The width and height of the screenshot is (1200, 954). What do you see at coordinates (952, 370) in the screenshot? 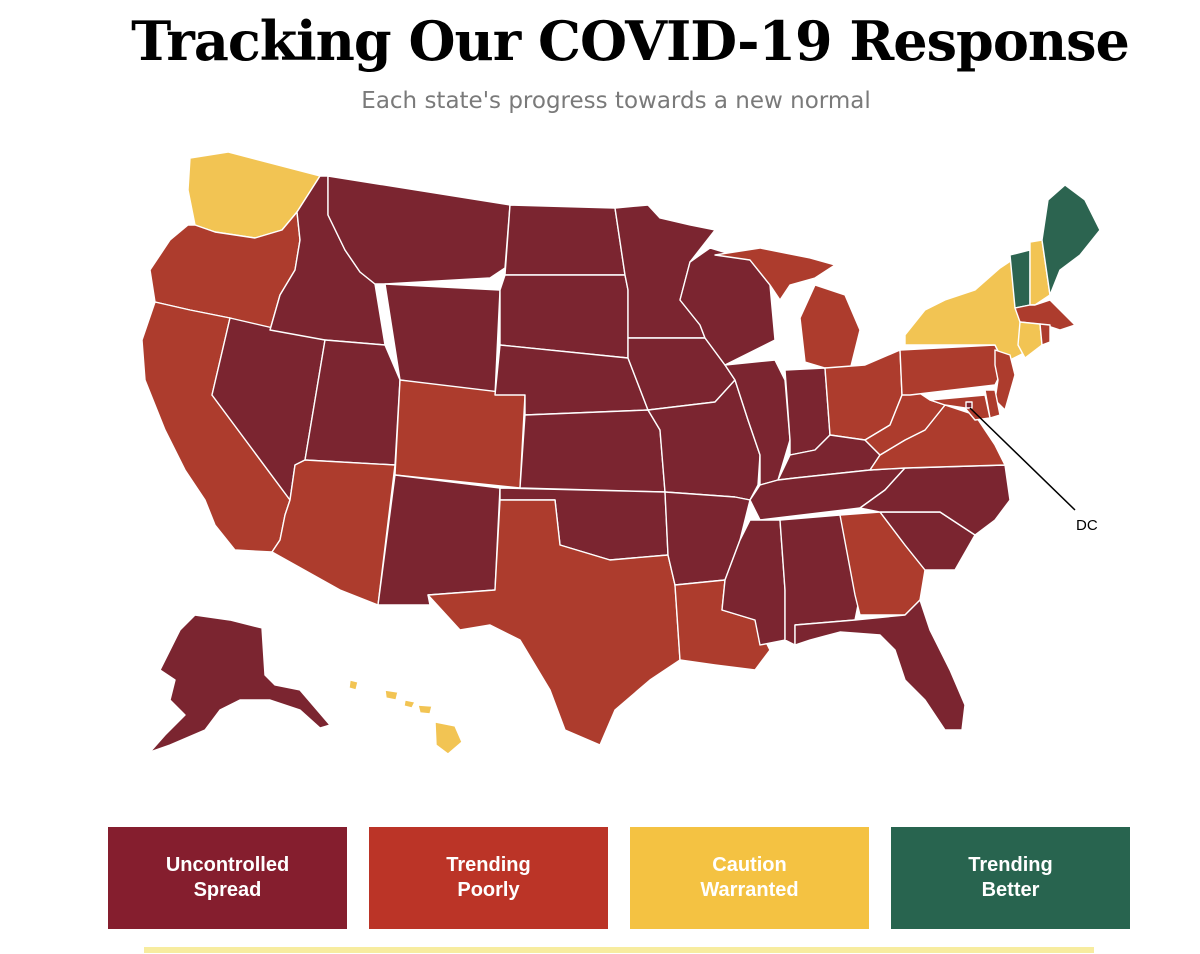
I see `state-pa` at bounding box center [952, 370].